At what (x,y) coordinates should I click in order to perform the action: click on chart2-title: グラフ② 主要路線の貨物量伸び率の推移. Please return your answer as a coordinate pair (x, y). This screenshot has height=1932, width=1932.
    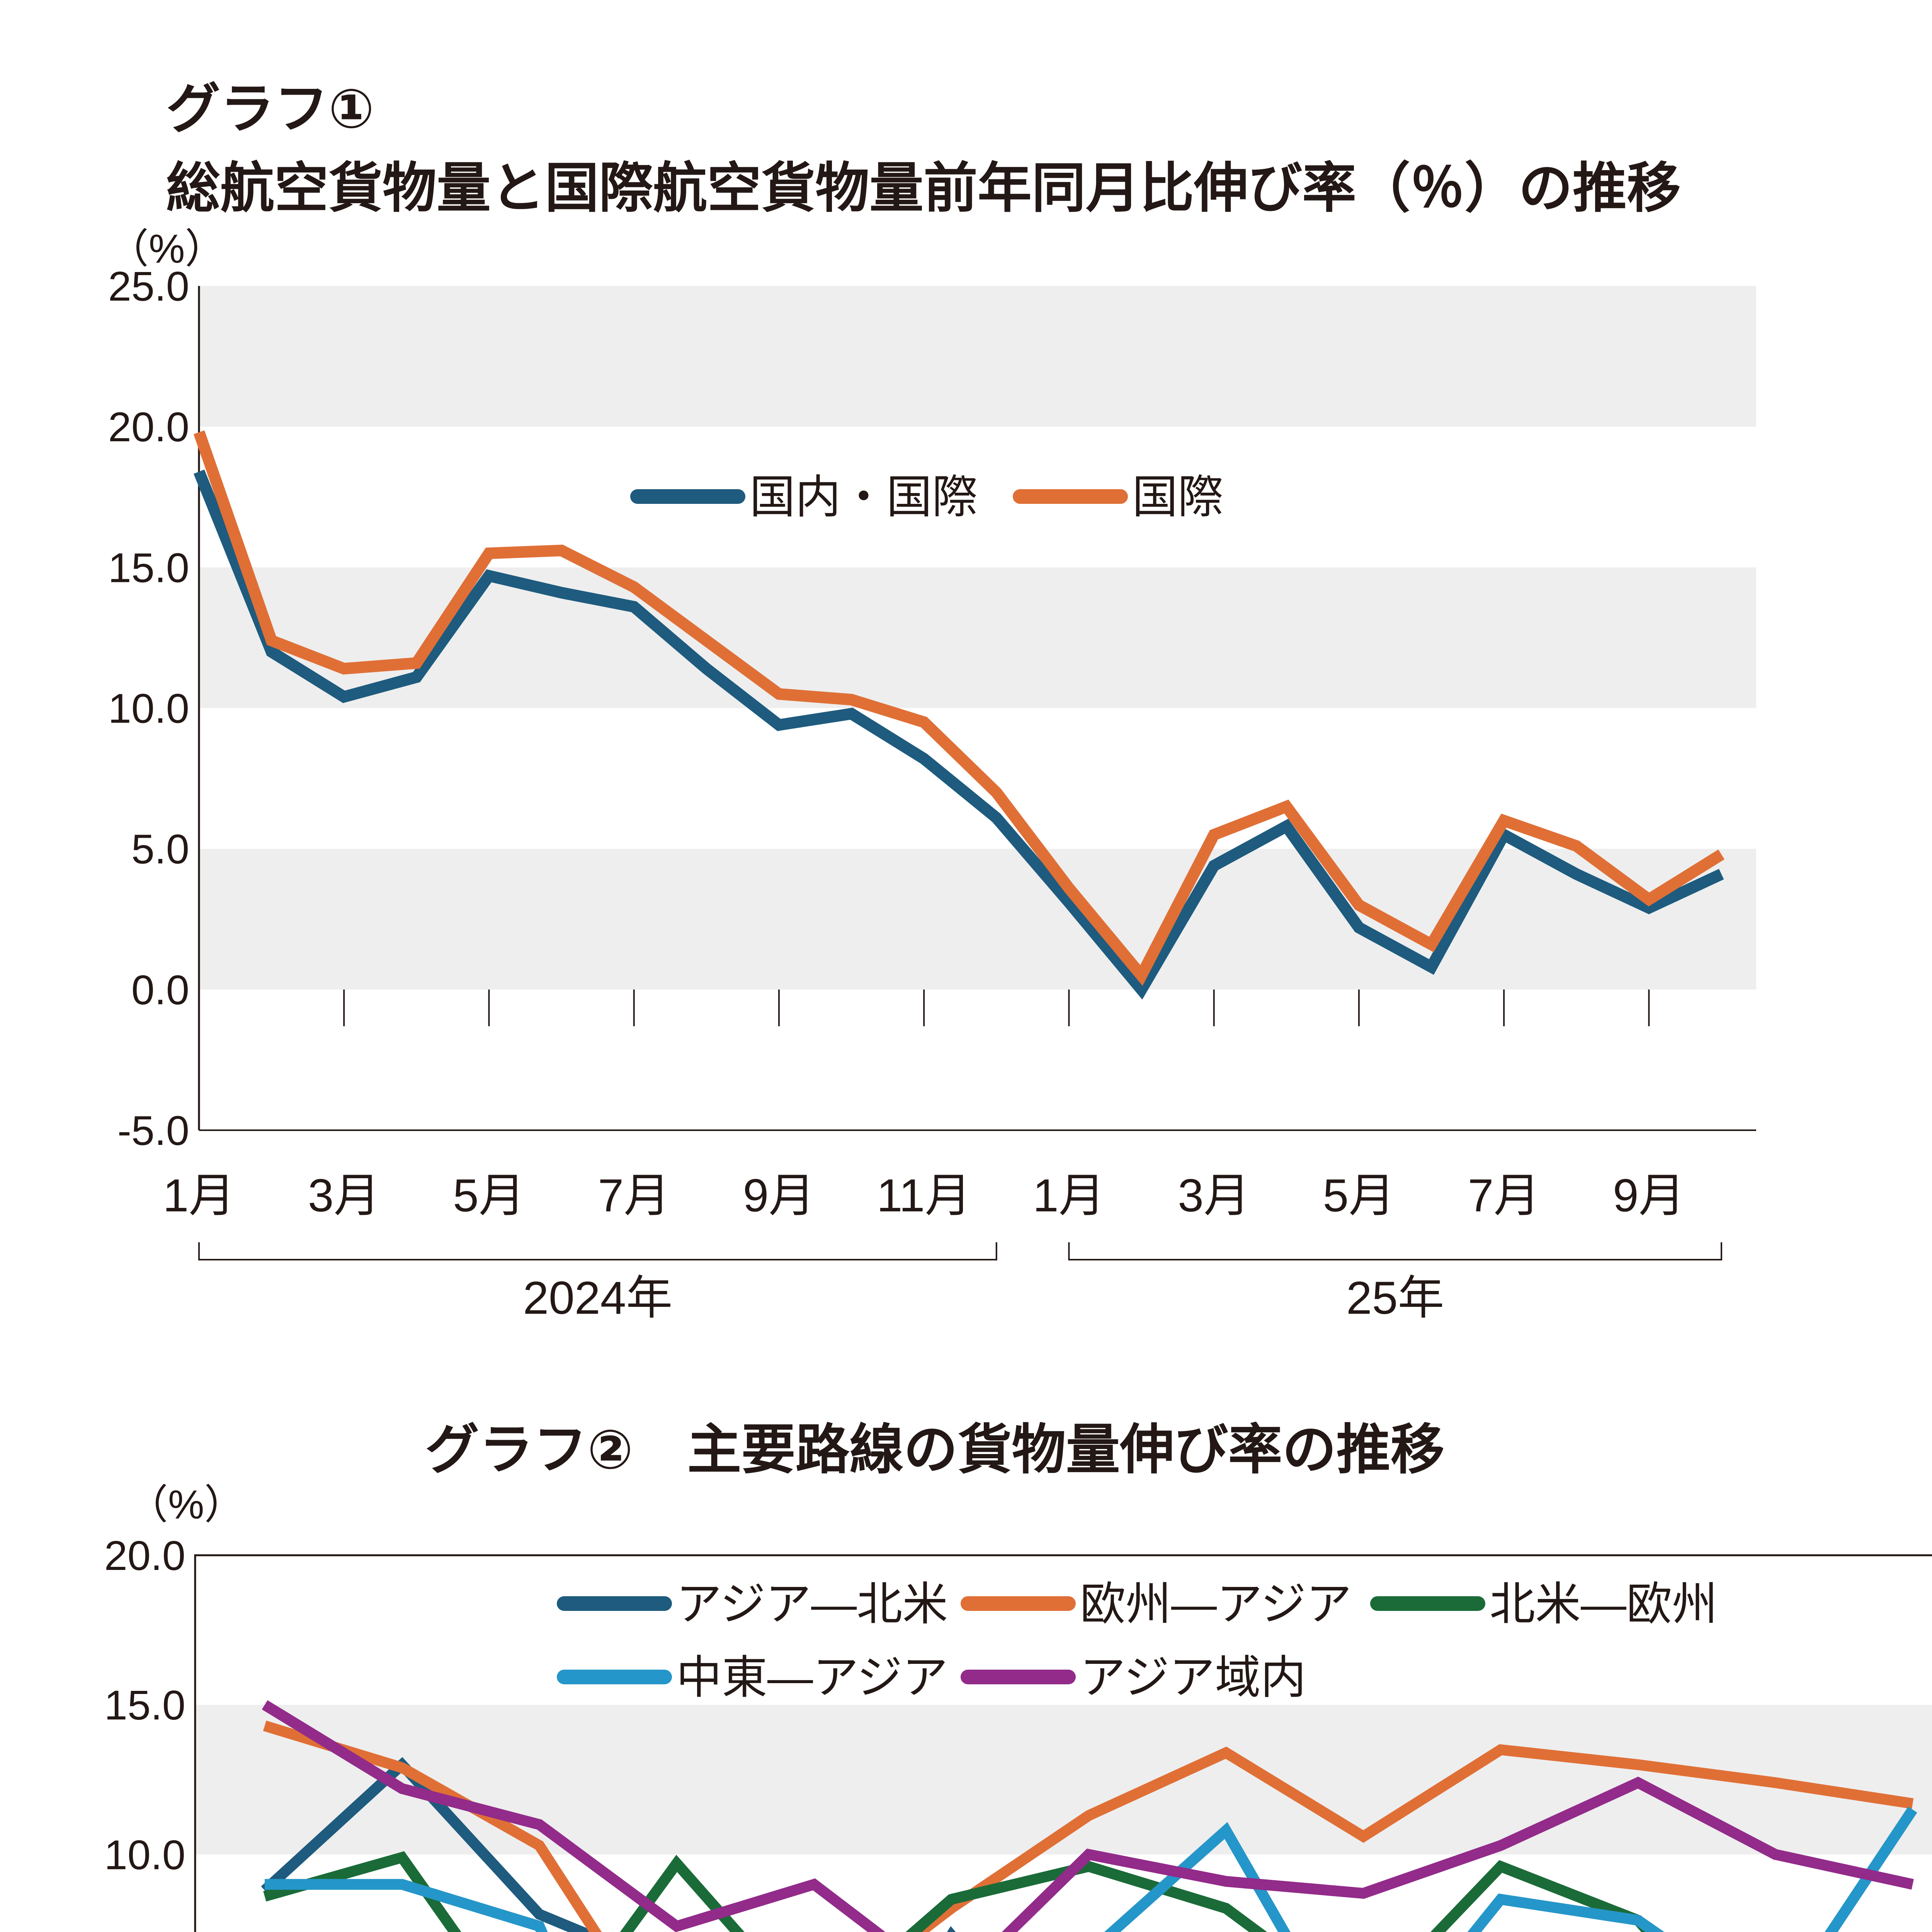
    Looking at the image, I should click on (935, 1449).